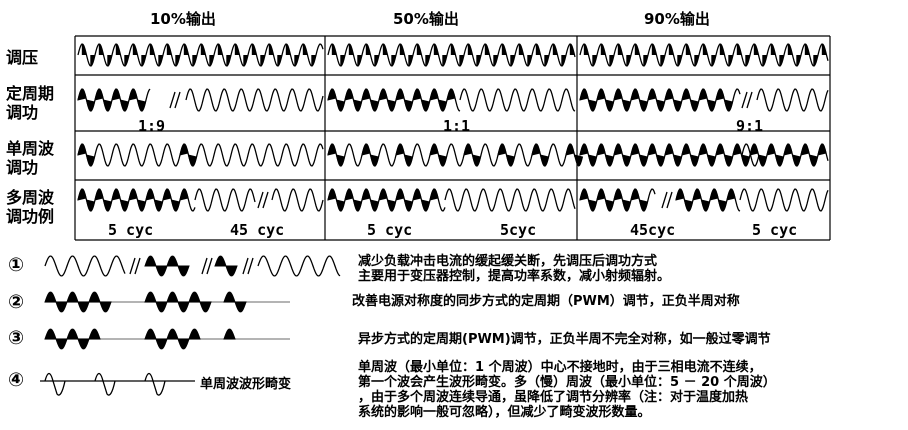 This screenshot has width=908, height=430. What do you see at coordinates (30, 207) in the screenshot?
I see `row-label-multi-cycle: 多周波 调功例` at bounding box center [30, 207].